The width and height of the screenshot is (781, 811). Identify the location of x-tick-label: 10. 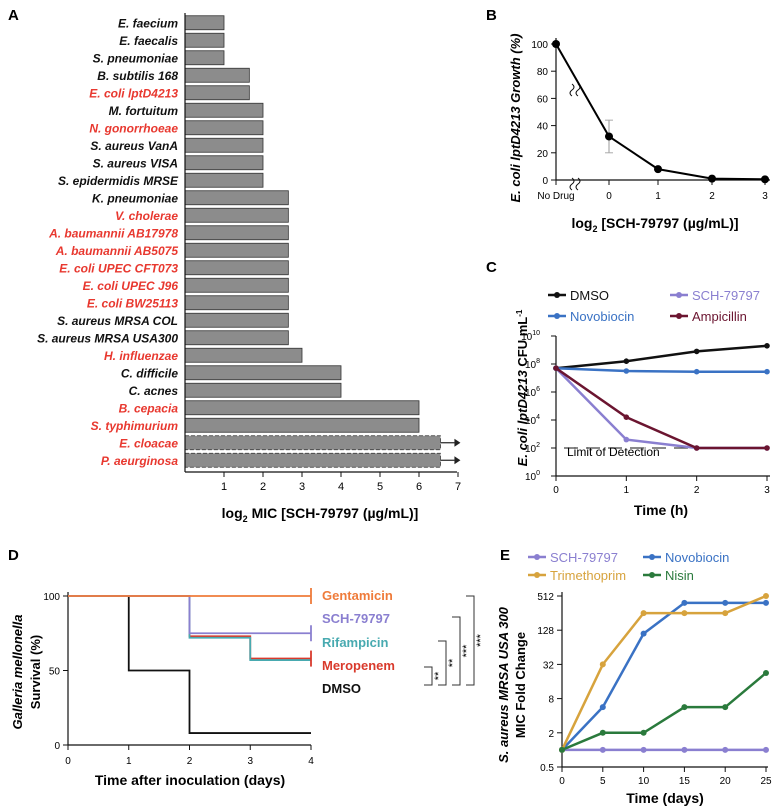
(644, 781).